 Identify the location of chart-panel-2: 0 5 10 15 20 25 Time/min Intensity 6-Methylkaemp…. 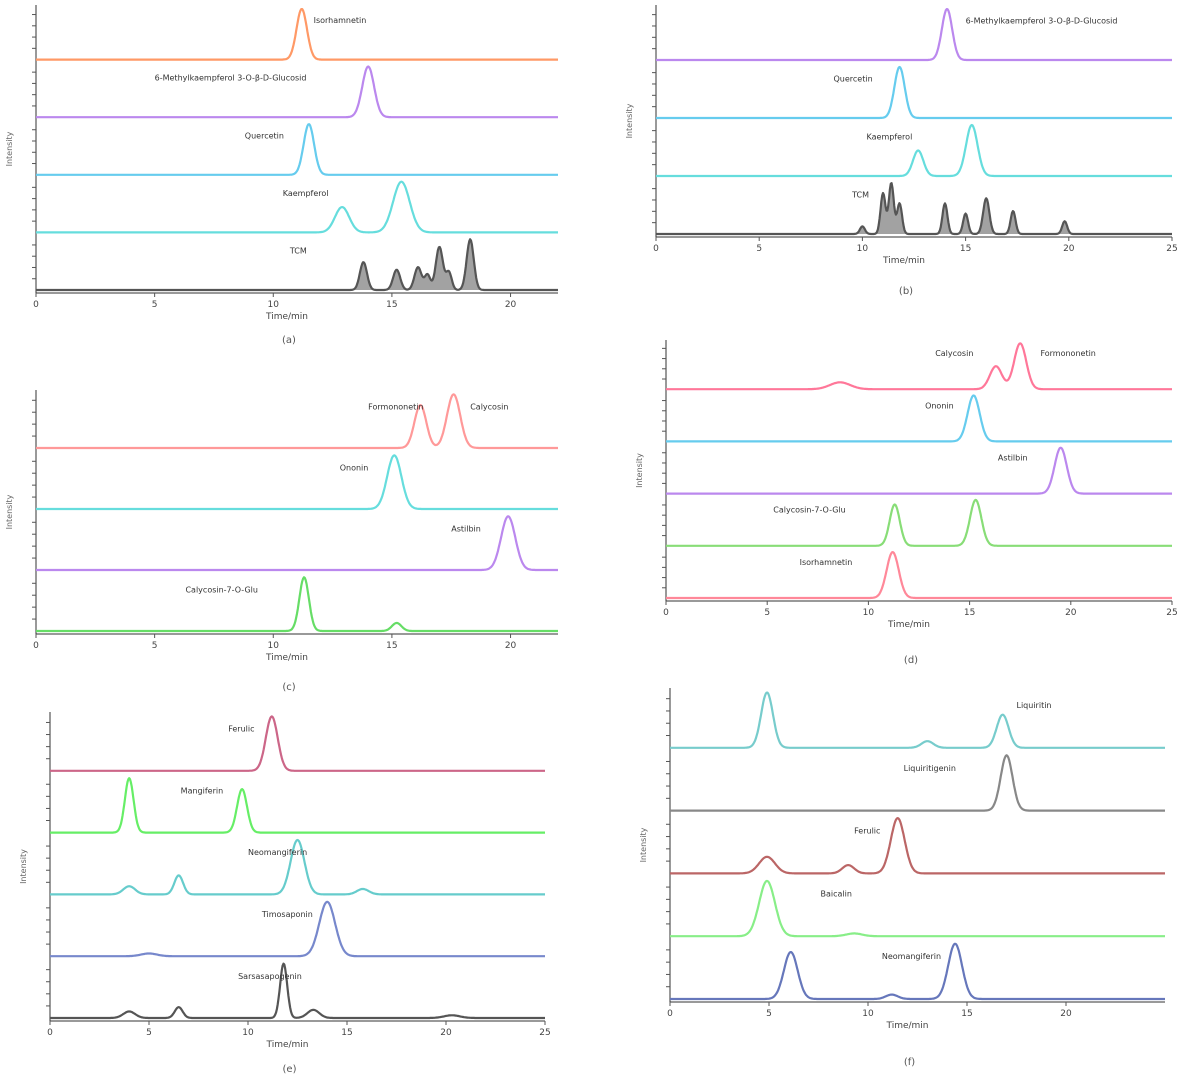
(901, 151).